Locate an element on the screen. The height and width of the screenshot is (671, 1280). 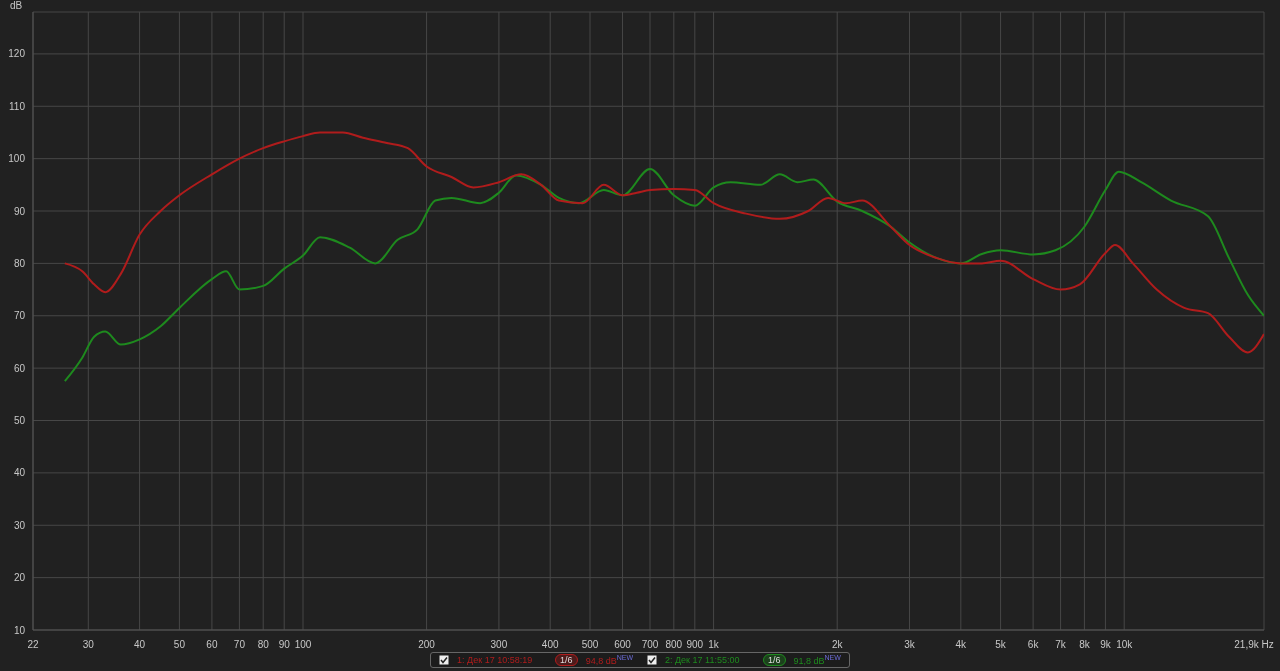
y-tick-label: 100 is located at coordinates (17, 159).